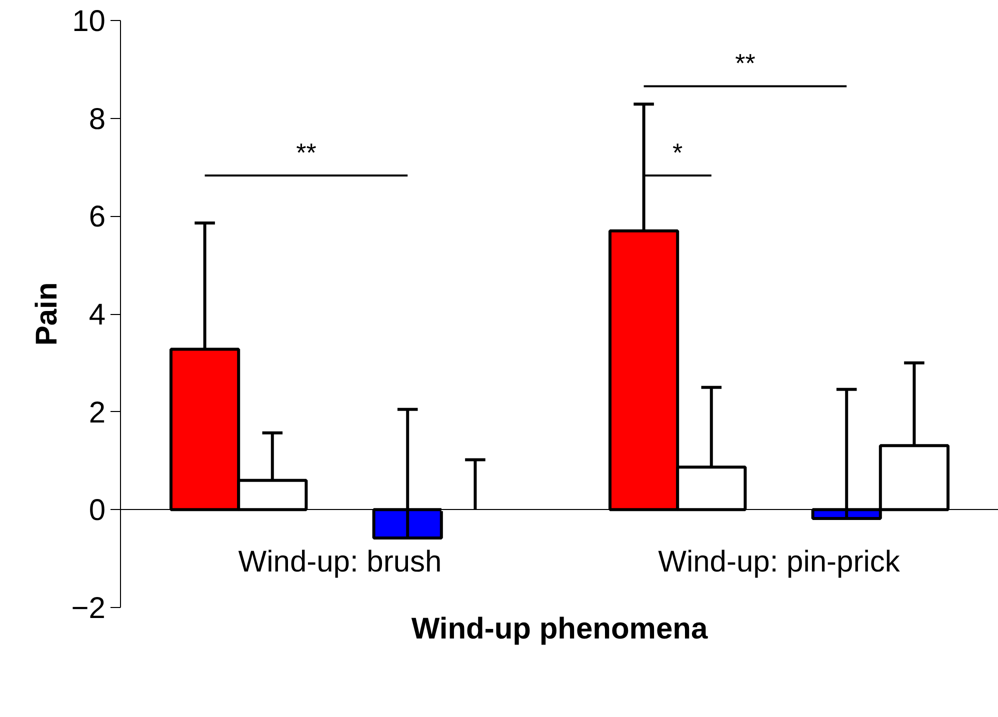 This screenshot has width=998, height=717. What do you see at coordinates (340, 562) in the screenshot?
I see `x-tick-label: Wind-up: brush` at bounding box center [340, 562].